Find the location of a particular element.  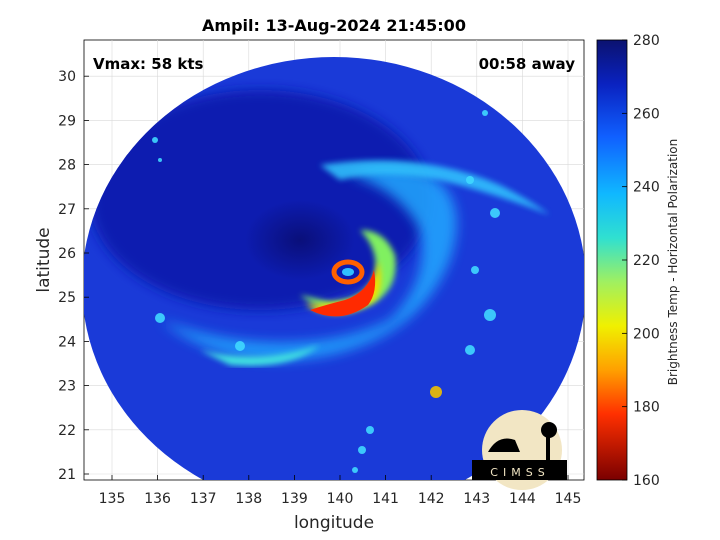

x-axis-ticks: 135 136 137 138 139 140 141 142 143 144 145 is located at coordinates (340, 491).